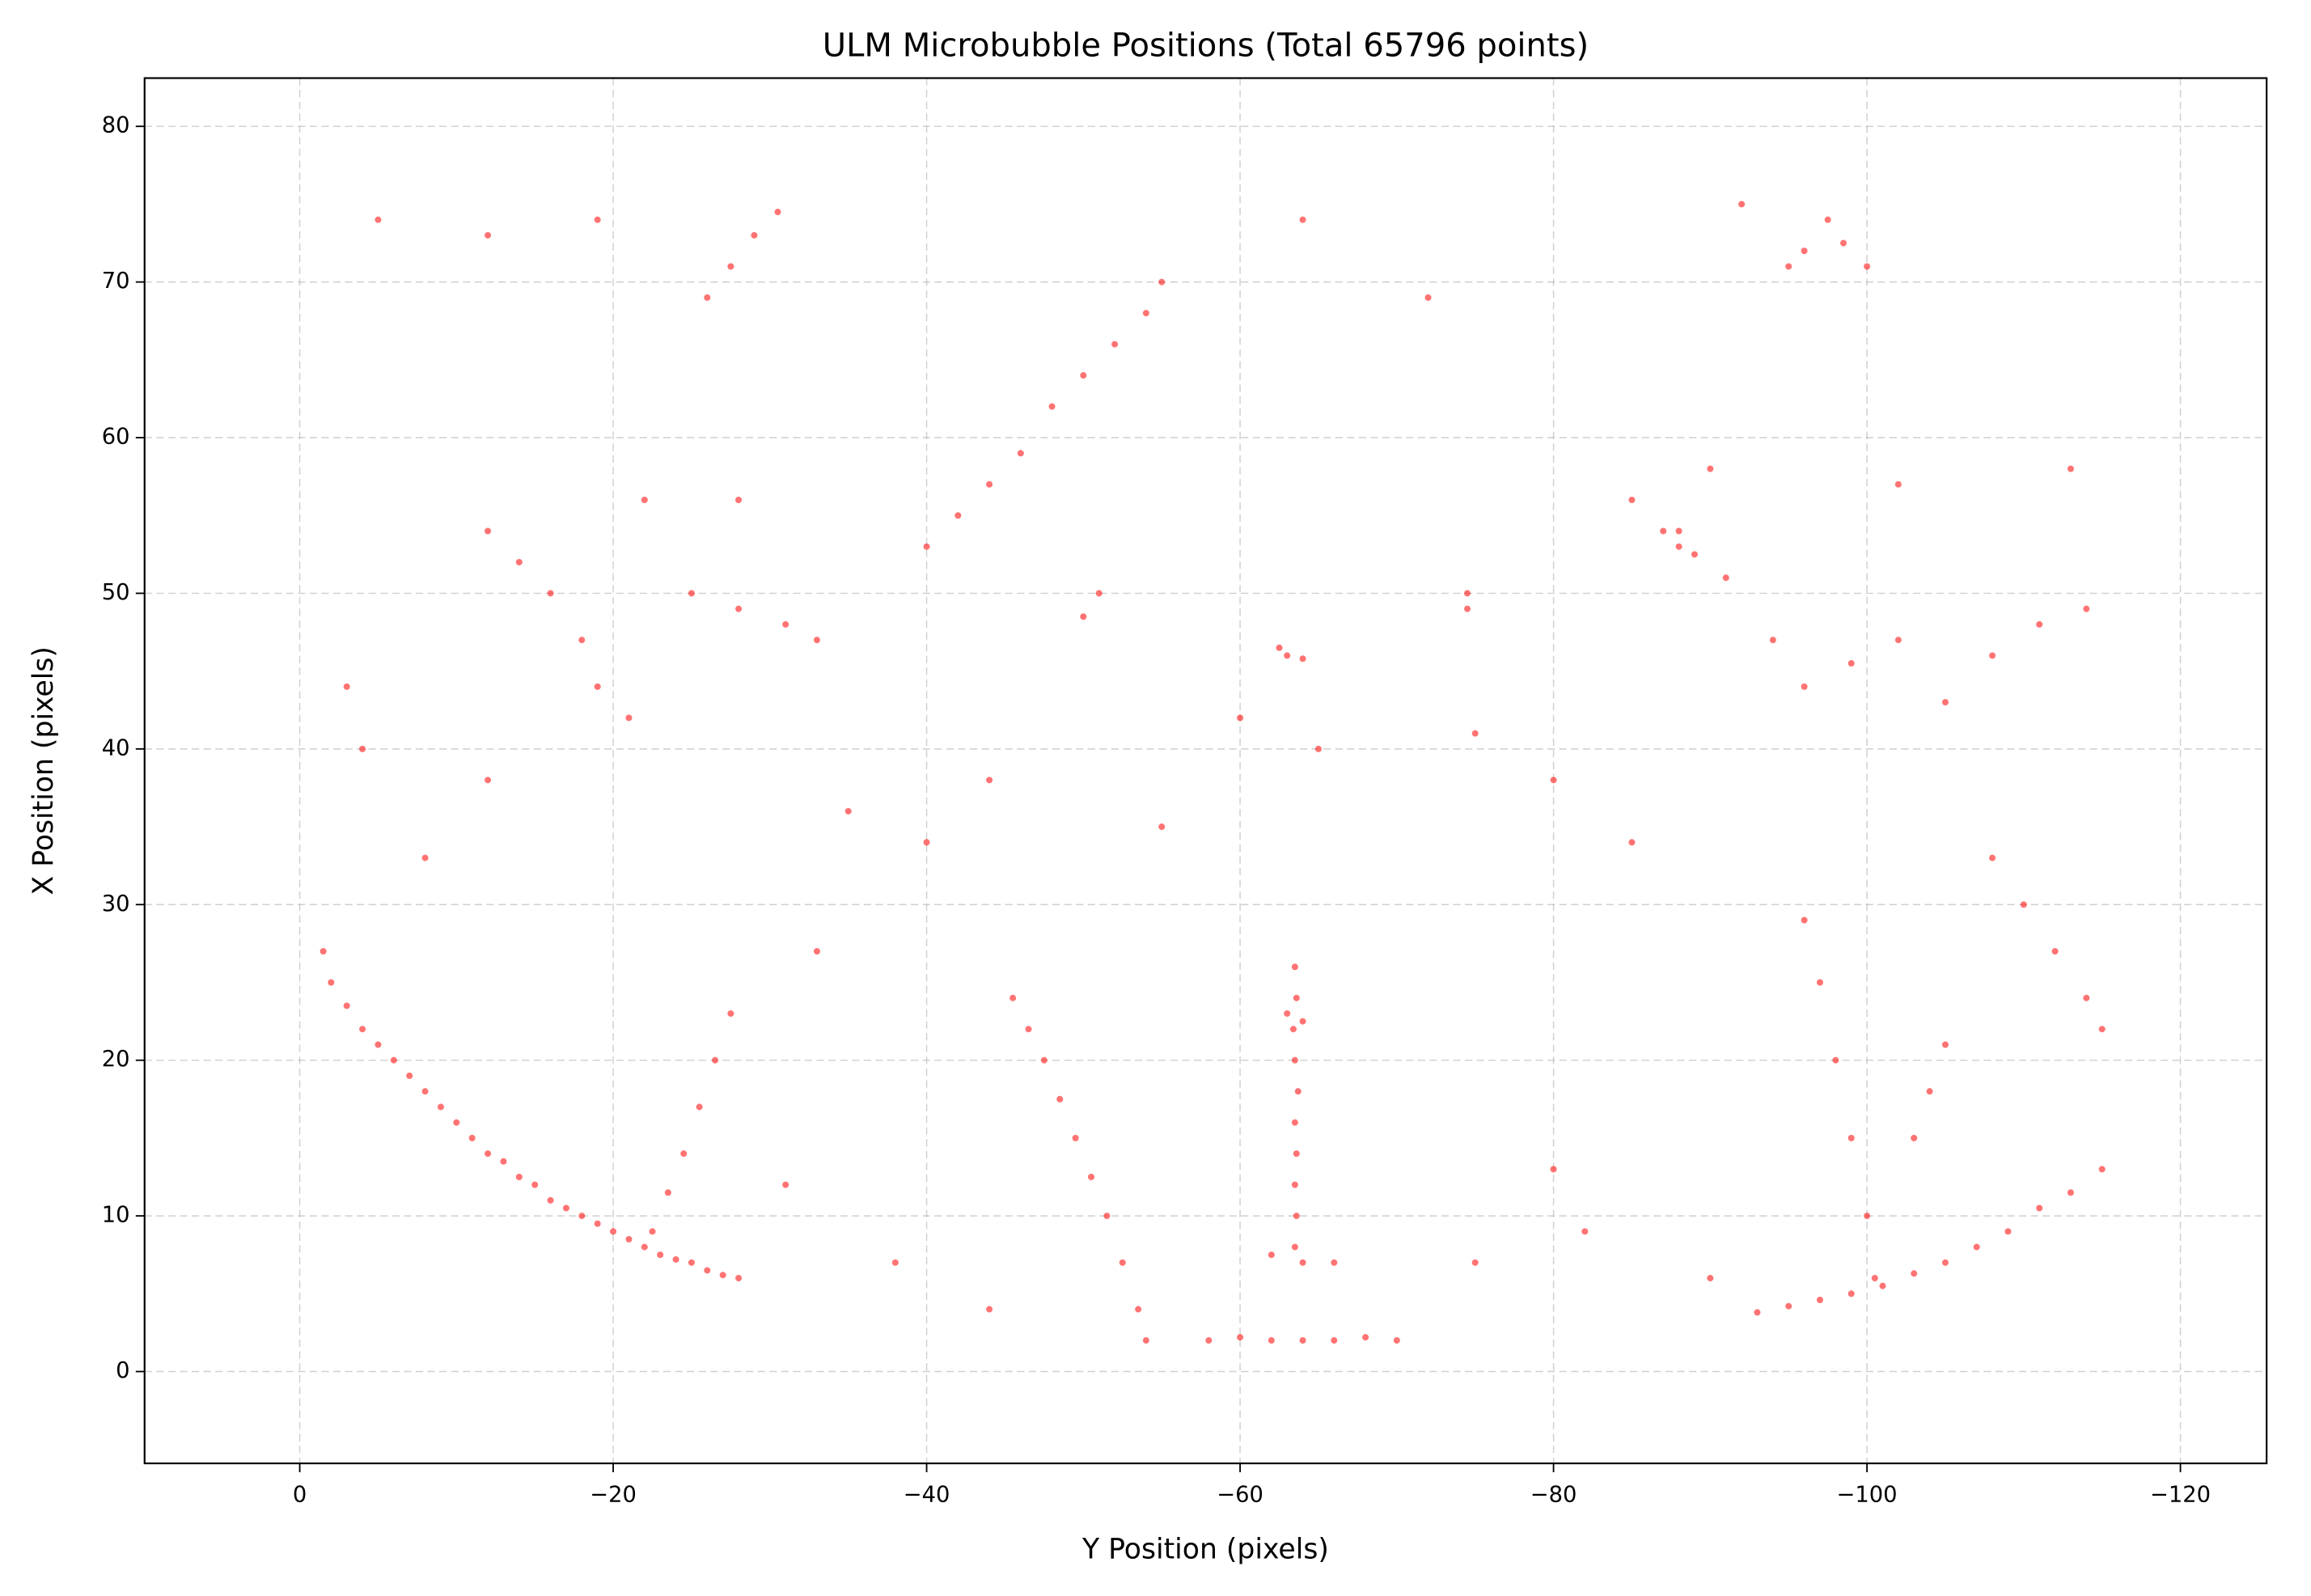 Image resolution: width=2311 pixels, height=1596 pixels. Describe the element at coordinates (116, 437) in the screenshot. I see `y-tick-label: 60` at that location.